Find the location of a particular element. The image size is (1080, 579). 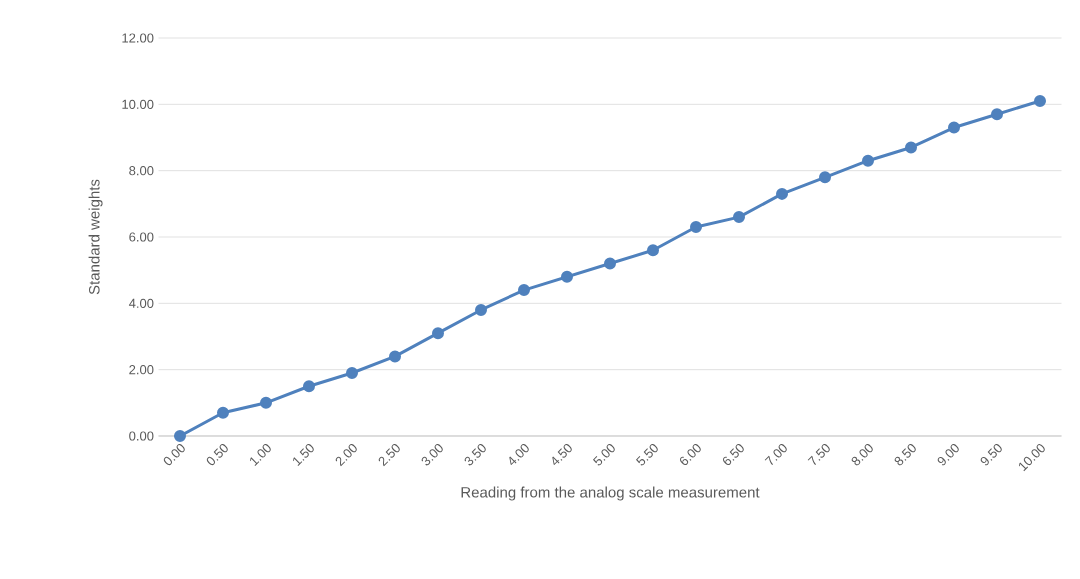

y-tick-label: 8.00 is located at coordinates (141, 171).